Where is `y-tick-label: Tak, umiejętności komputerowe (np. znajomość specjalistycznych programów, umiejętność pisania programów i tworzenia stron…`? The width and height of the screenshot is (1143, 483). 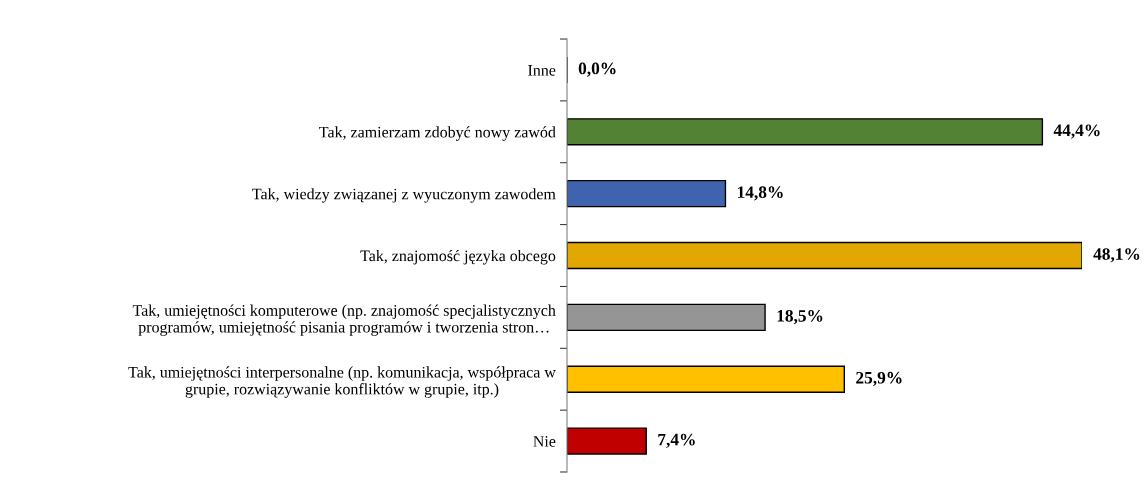
y-tick-label: Tak, umiejętności komputerowe (np. znajomość specjalistycznych programów, umiejętność pisania programów i tworzenia stron… is located at coordinates (344, 320).